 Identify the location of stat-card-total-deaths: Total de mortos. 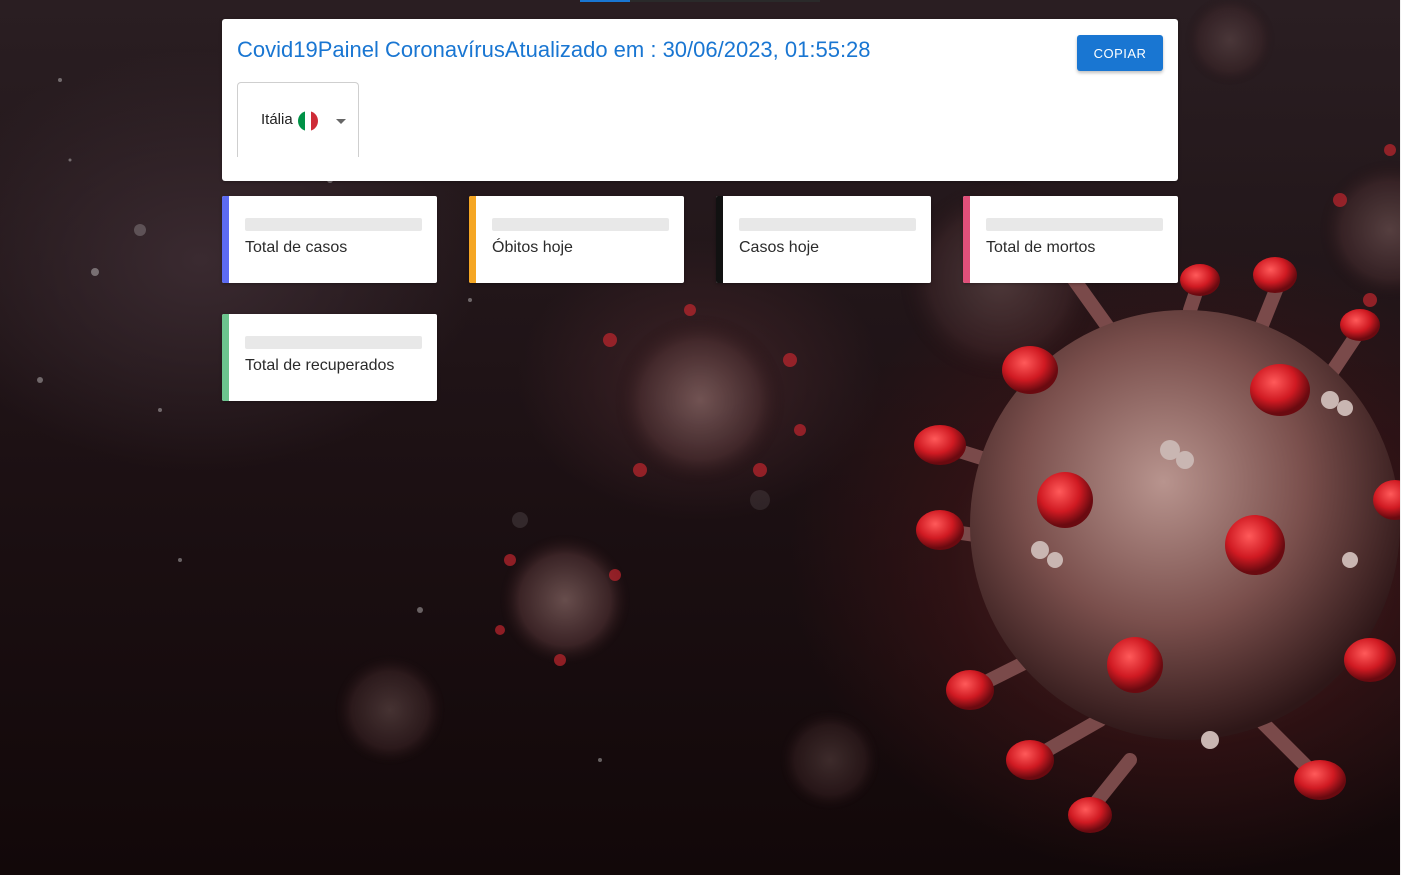
(1070, 239).